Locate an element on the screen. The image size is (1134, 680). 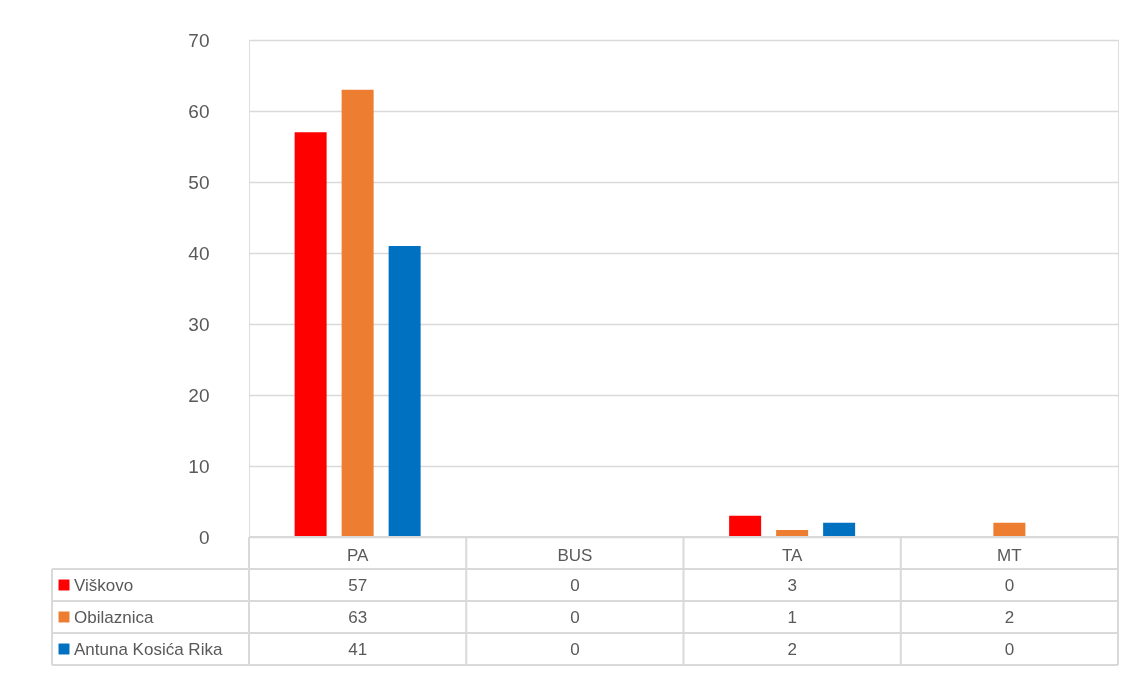
y-tick-label: 30 is located at coordinates (199, 324).